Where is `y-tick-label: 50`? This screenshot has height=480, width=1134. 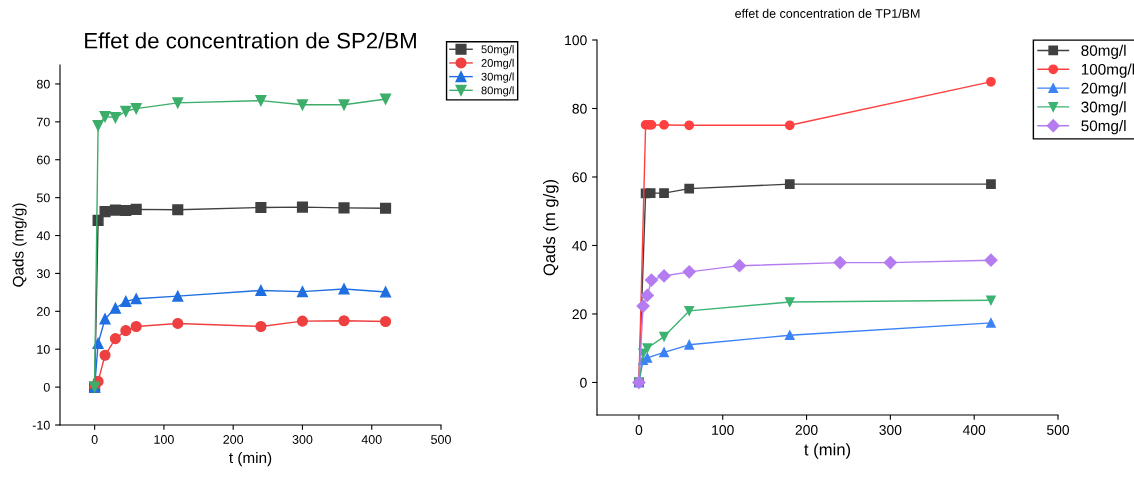 y-tick-label: 50 is located at coordinates (43, 198).